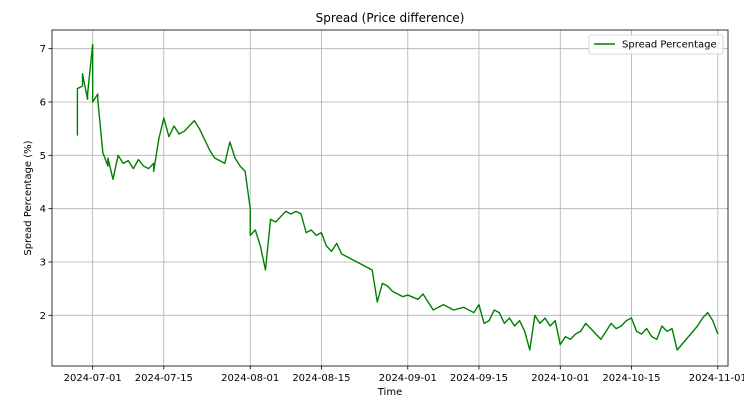 Image resolution: width=744 pixels, height=404 pixels. What do you see at coordinates (164, 378) in the screenshot?
I see `x-tick-label: 2024-07-15` at bounding box center [164, 378].